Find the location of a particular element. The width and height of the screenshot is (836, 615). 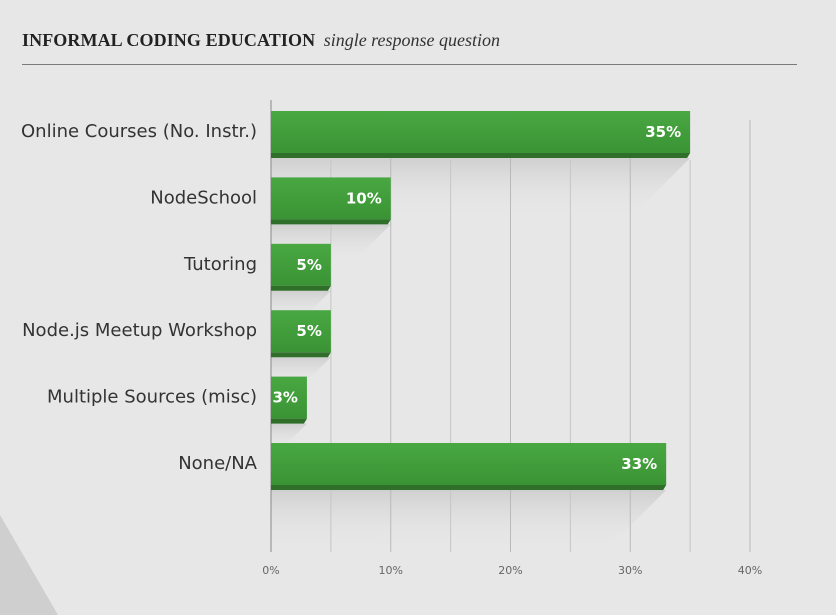

x-tick-labels: 0% 10% 20% 30% 40% is located at coordinates (512, 570).